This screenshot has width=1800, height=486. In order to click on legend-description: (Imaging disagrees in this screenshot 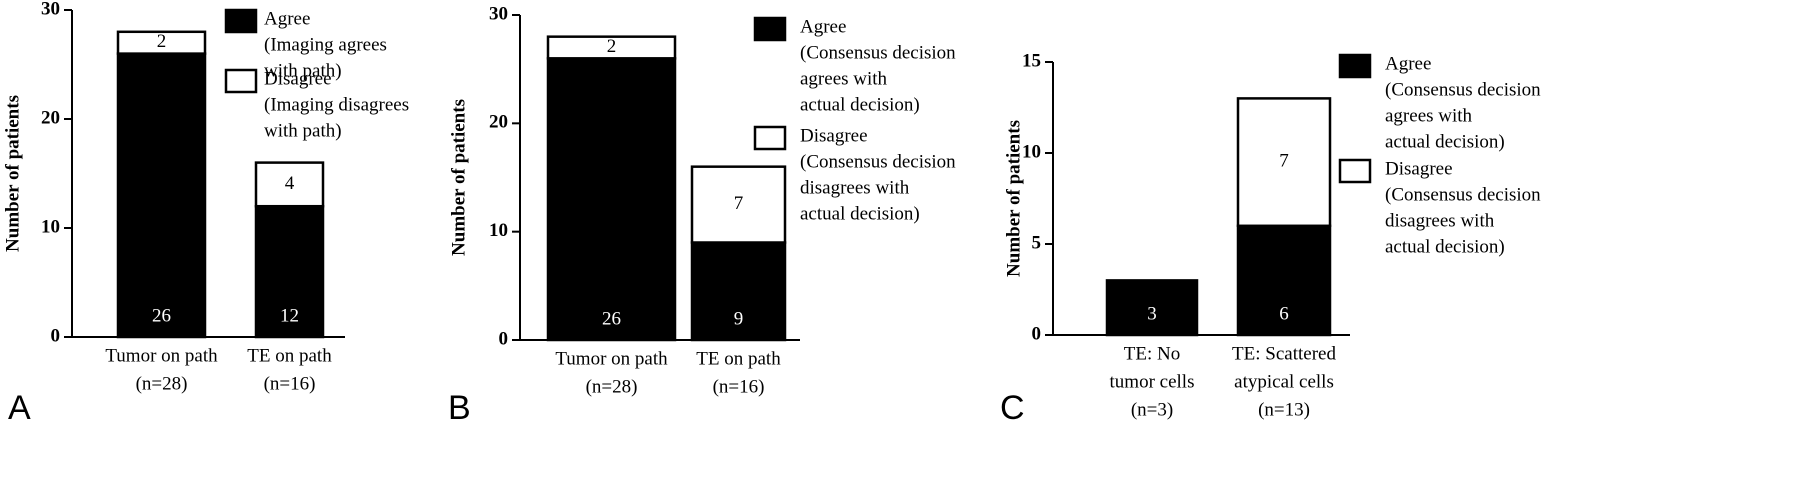, I will do `click(336, 104)`.